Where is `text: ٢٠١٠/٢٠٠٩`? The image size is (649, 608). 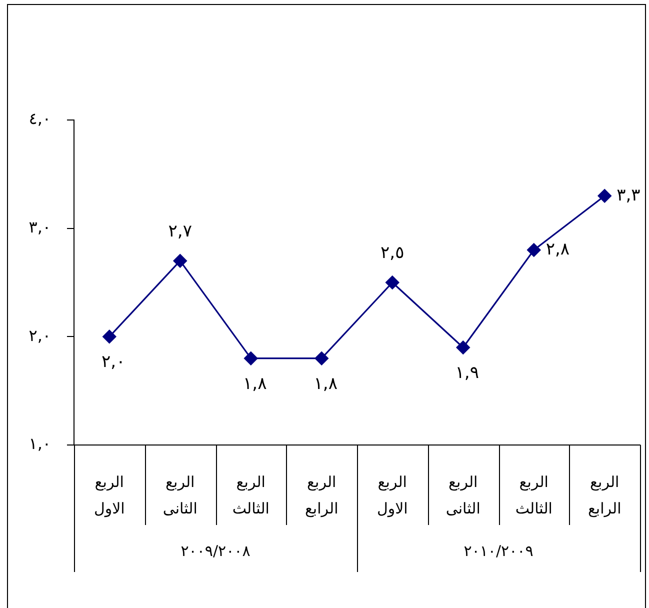 text: ٢٠١٠/٢٠٠٩ is located at coordinates (499, 551).